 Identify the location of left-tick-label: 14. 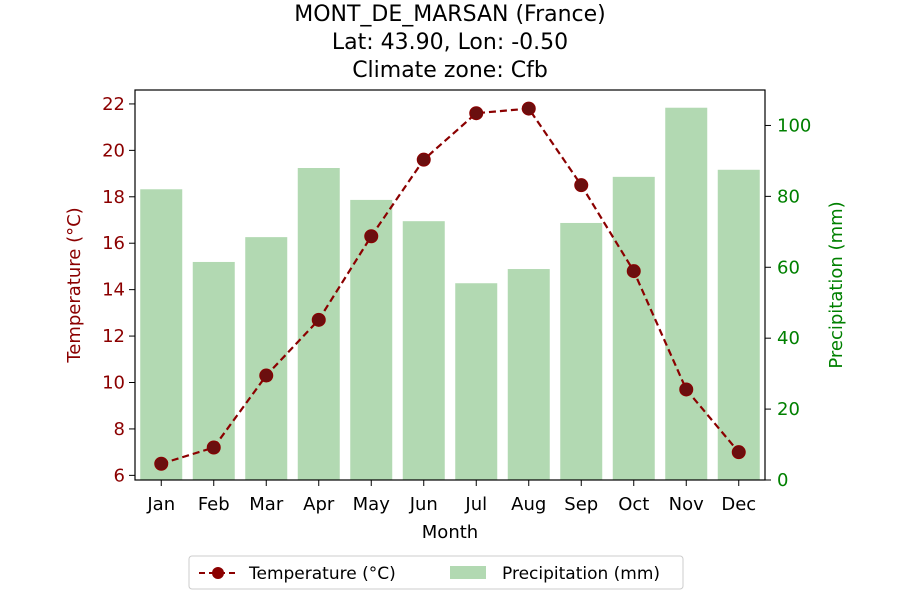
(113, 290).